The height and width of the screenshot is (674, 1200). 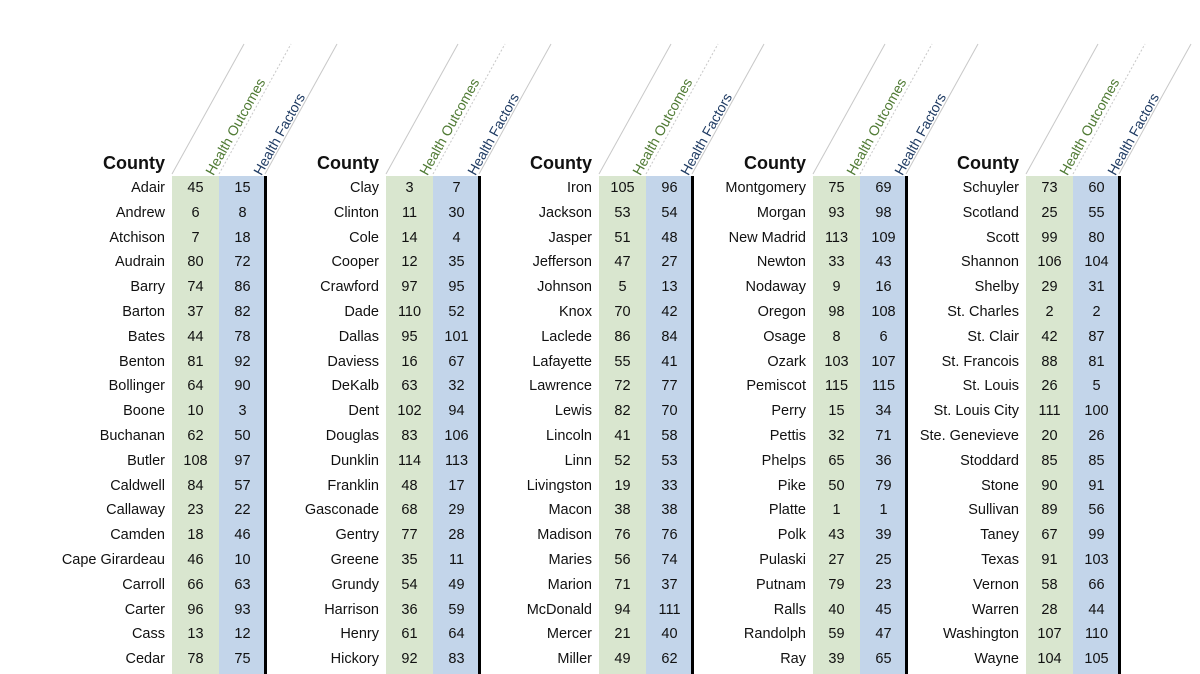 I want to click on health-factors-rank: 72, so click(x=242, y=262).